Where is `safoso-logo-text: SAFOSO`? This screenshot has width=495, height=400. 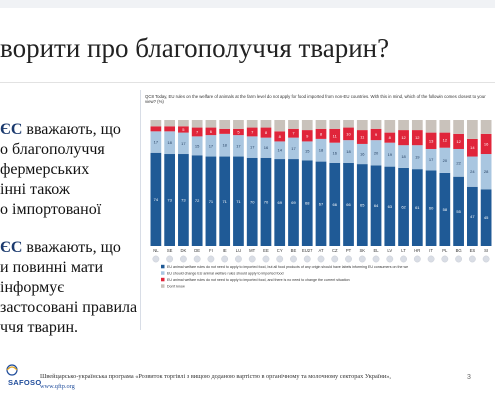
safoso-logo-text: SAFOSO is located at coordinates (25, 382).